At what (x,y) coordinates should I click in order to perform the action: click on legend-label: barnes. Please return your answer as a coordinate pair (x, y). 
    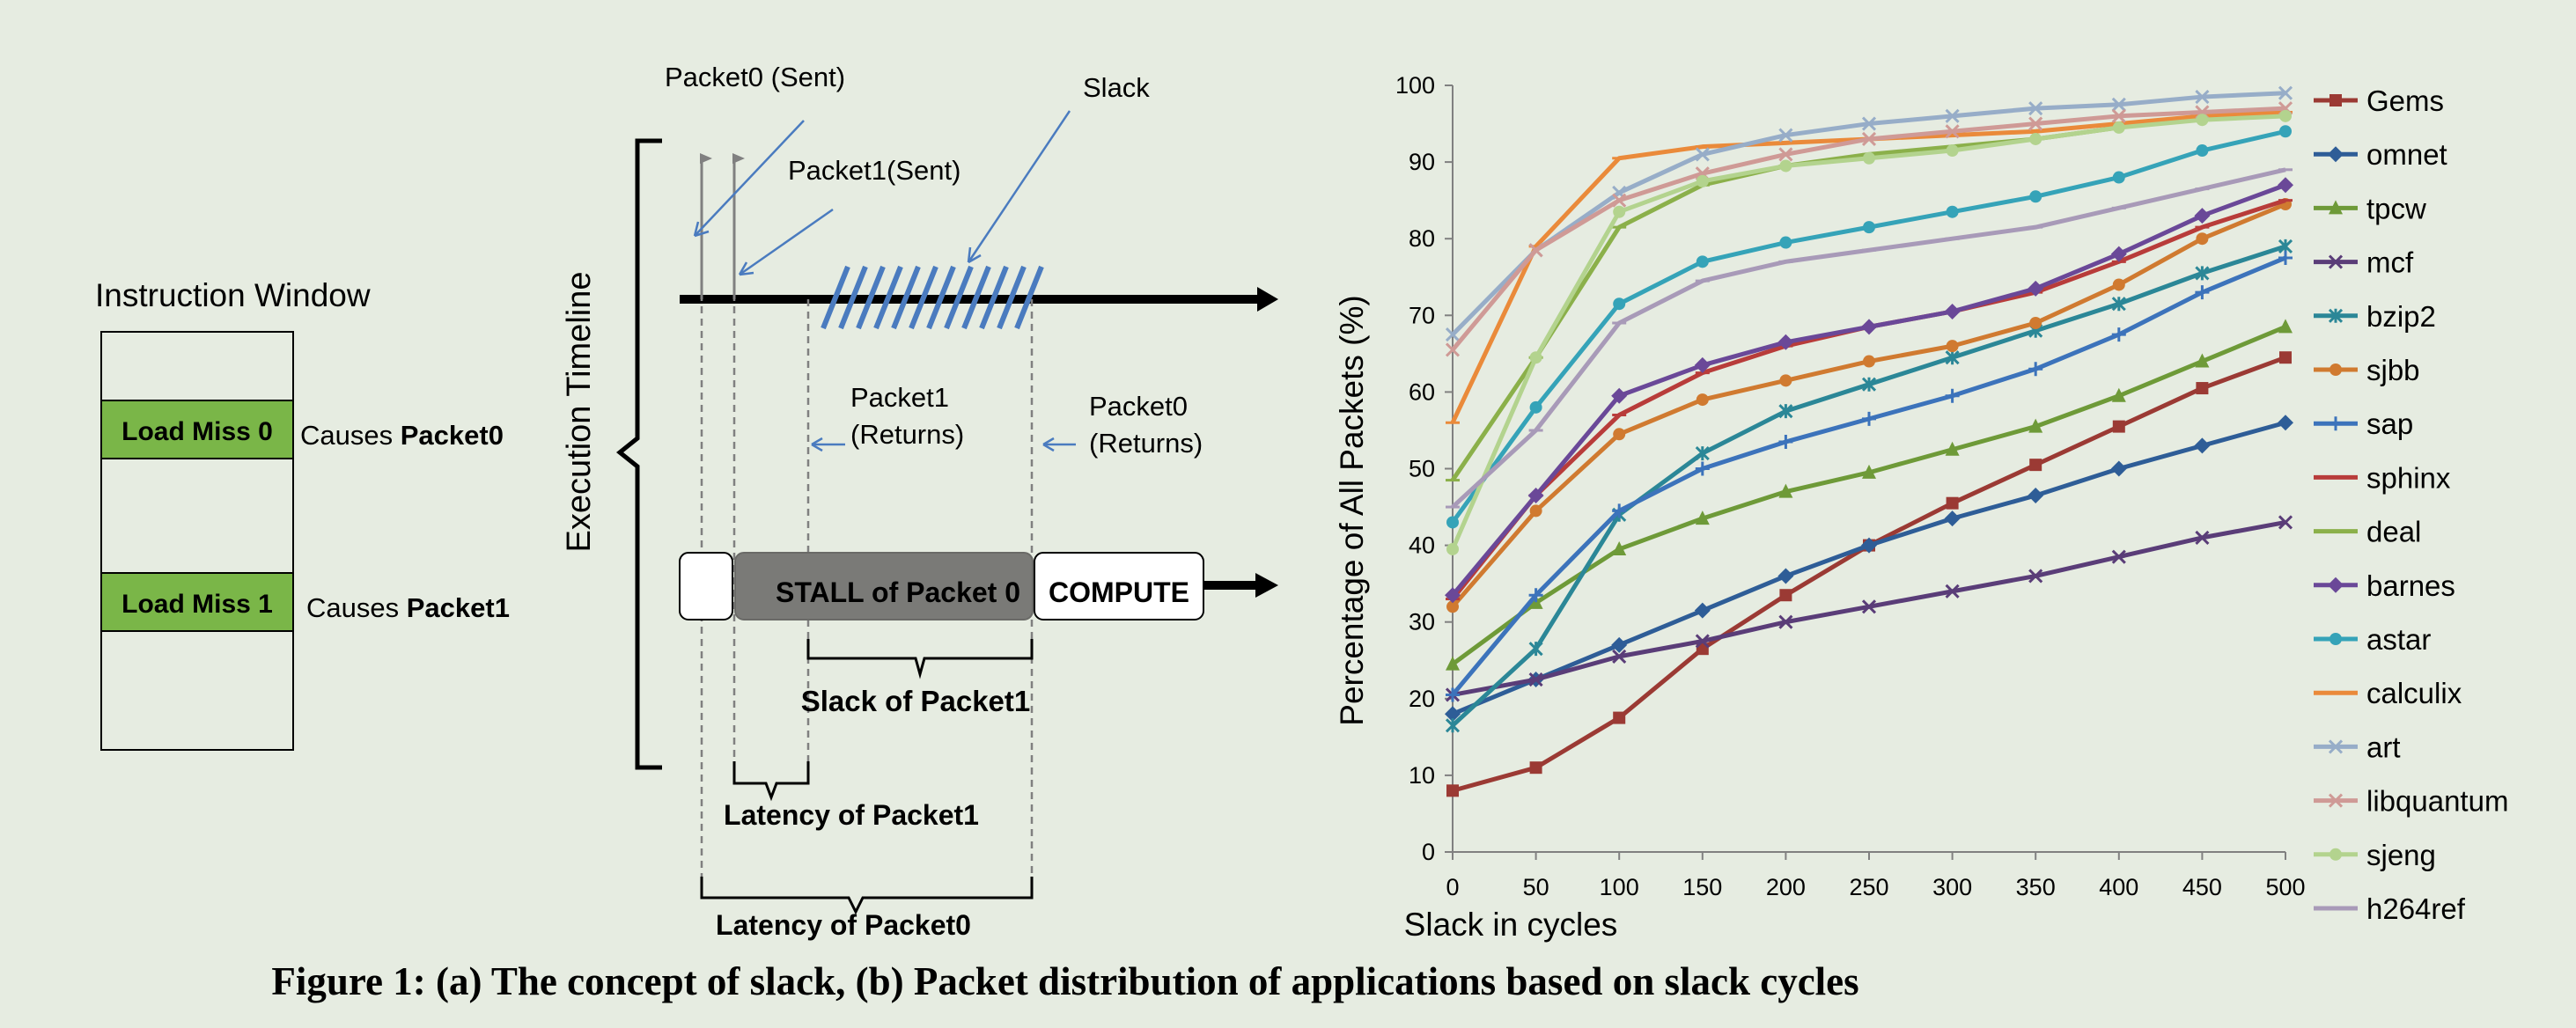
    Looking at the image, I should click on (2411, 585).